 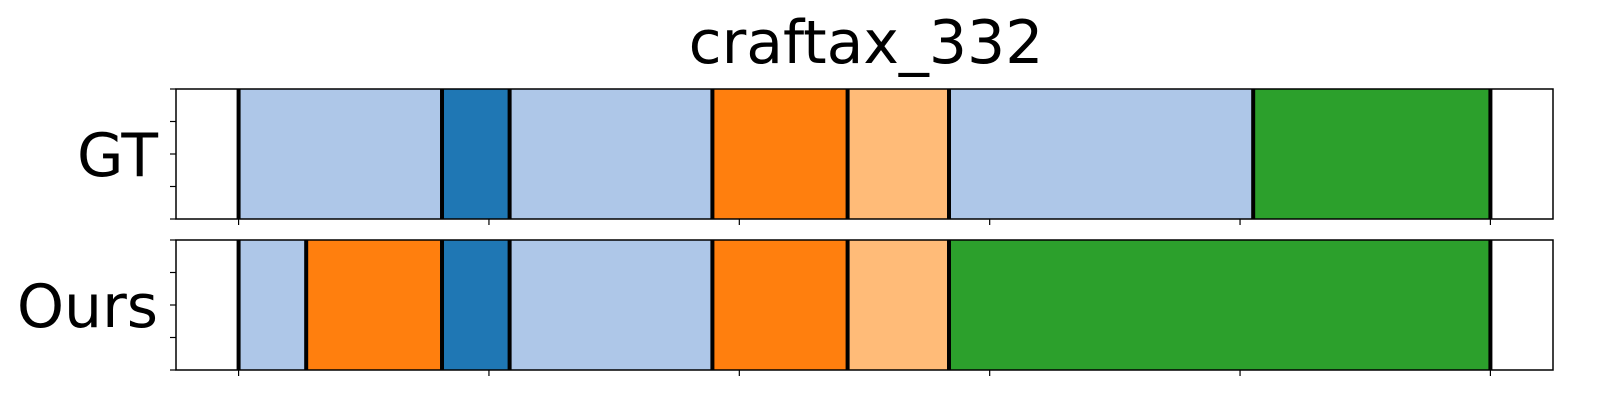 What do you see at coordinates (866, 43) in the screenshot?
I see `chart-title: craftax_332` at bounding box center [866, 43].